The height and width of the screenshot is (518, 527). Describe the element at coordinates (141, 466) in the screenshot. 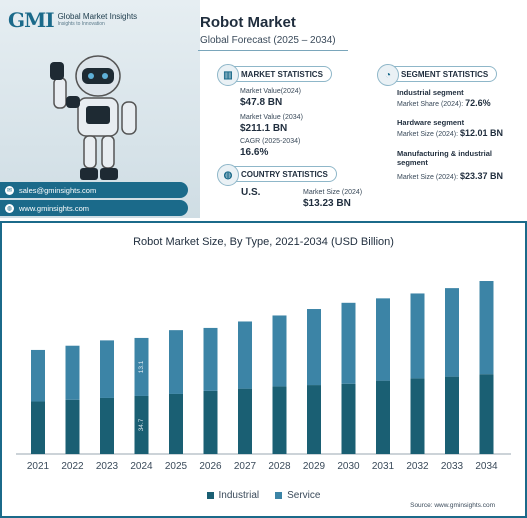

I see `x-tick-label-2024: 2024` at that location.